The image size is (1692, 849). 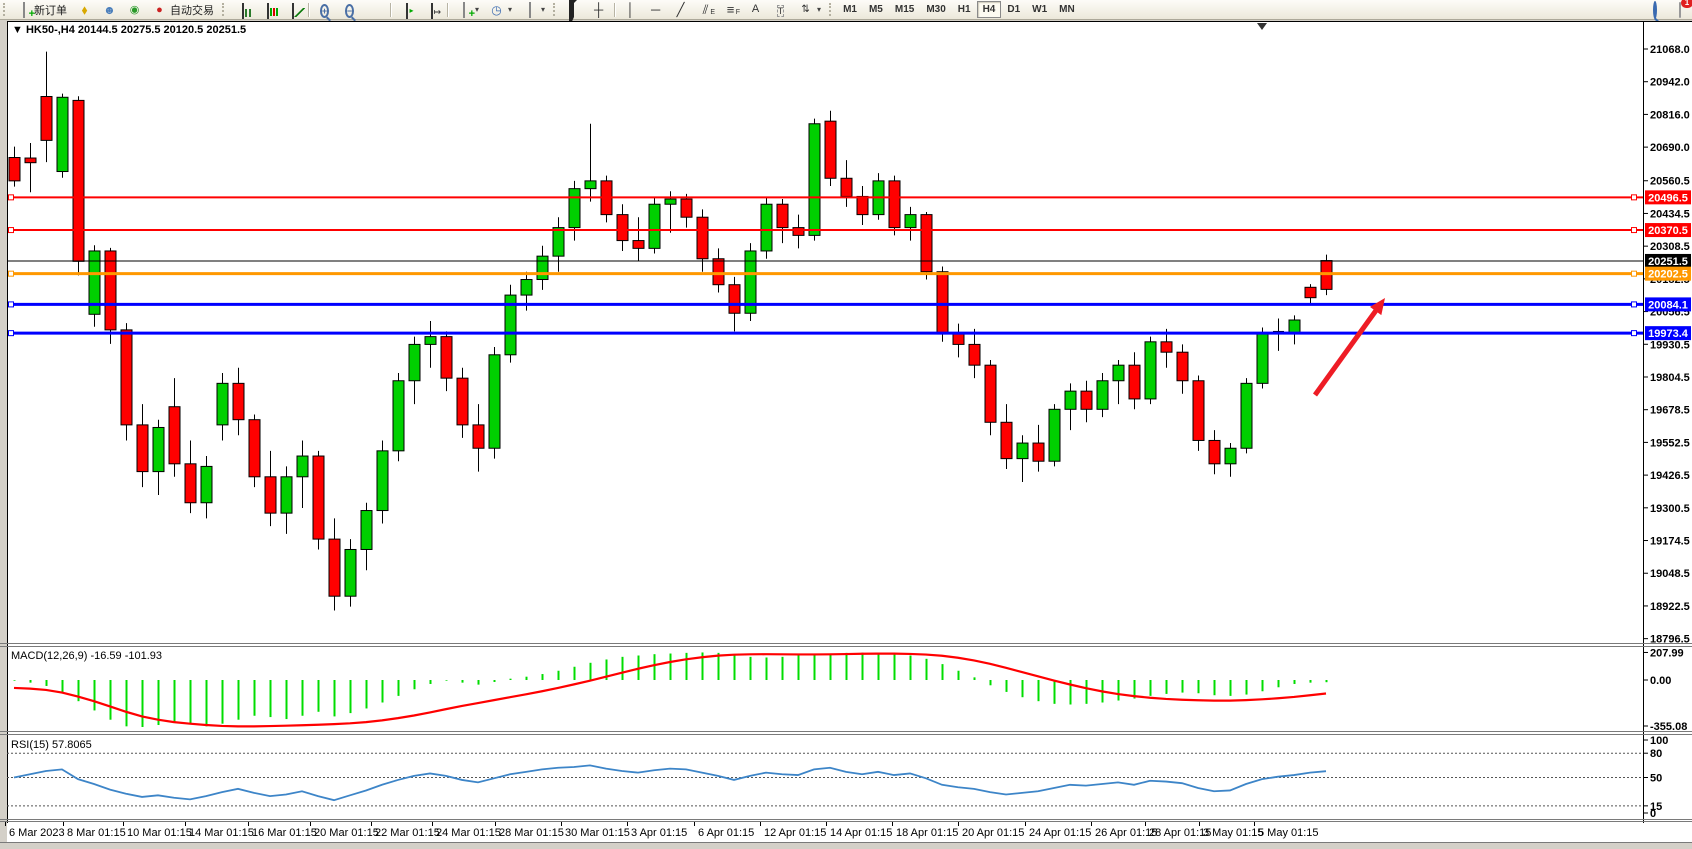 What do you see at coordinates (1060, 833) in the screenshot?
I see `svg-text: 24 Apr 01:15` at bounding box center [1060, 833].